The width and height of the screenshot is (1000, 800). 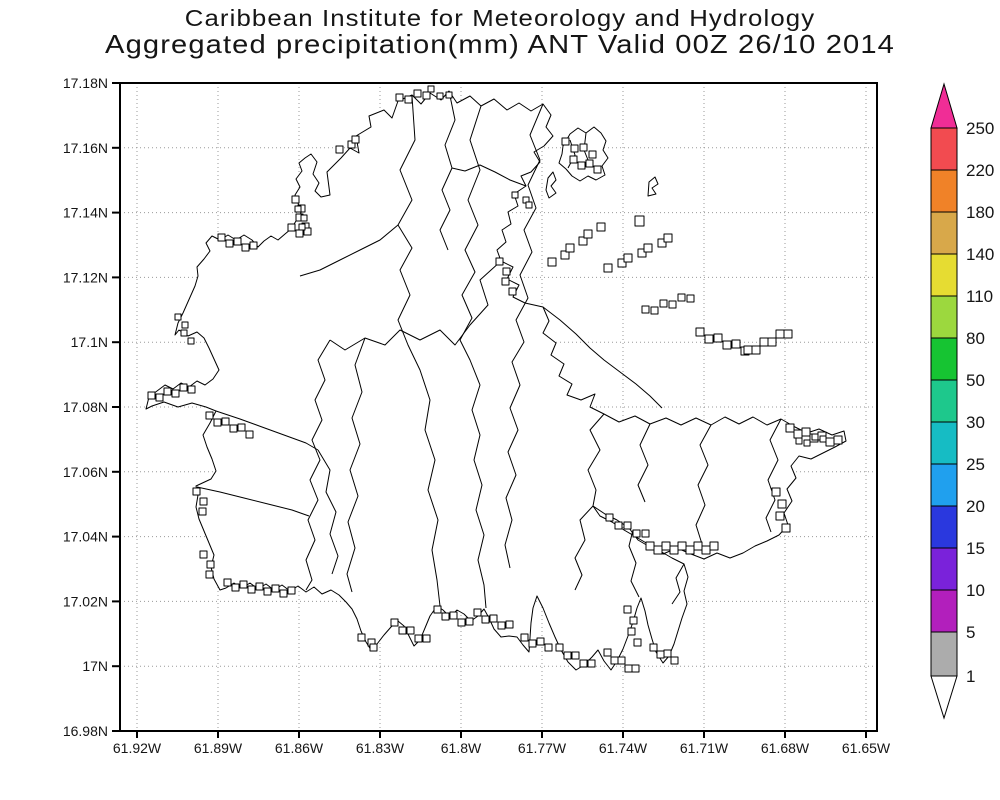 What do you see at coordinates (980, 254) in the screenshot?
I see `colorbar-label: 140` at bounding box center [980, 254].